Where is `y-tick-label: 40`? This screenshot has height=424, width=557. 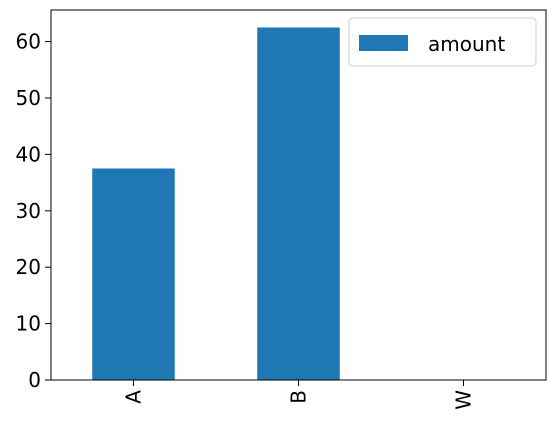
y-tick-label: 40 is located at coordinates (28, 154).